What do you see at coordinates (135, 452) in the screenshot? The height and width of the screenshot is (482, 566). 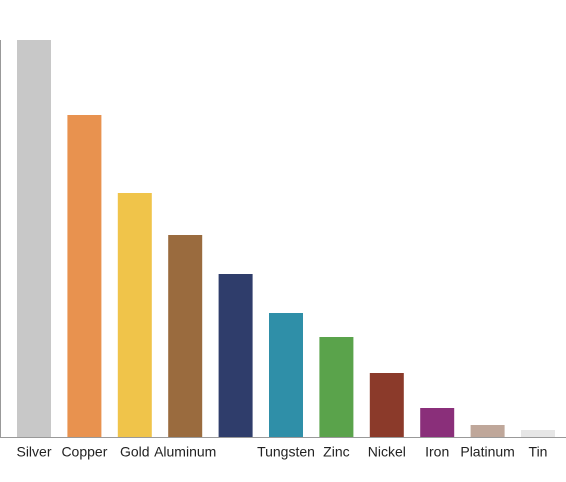 I see `x-tick-label: Gold` at bounding box center [135, 452].